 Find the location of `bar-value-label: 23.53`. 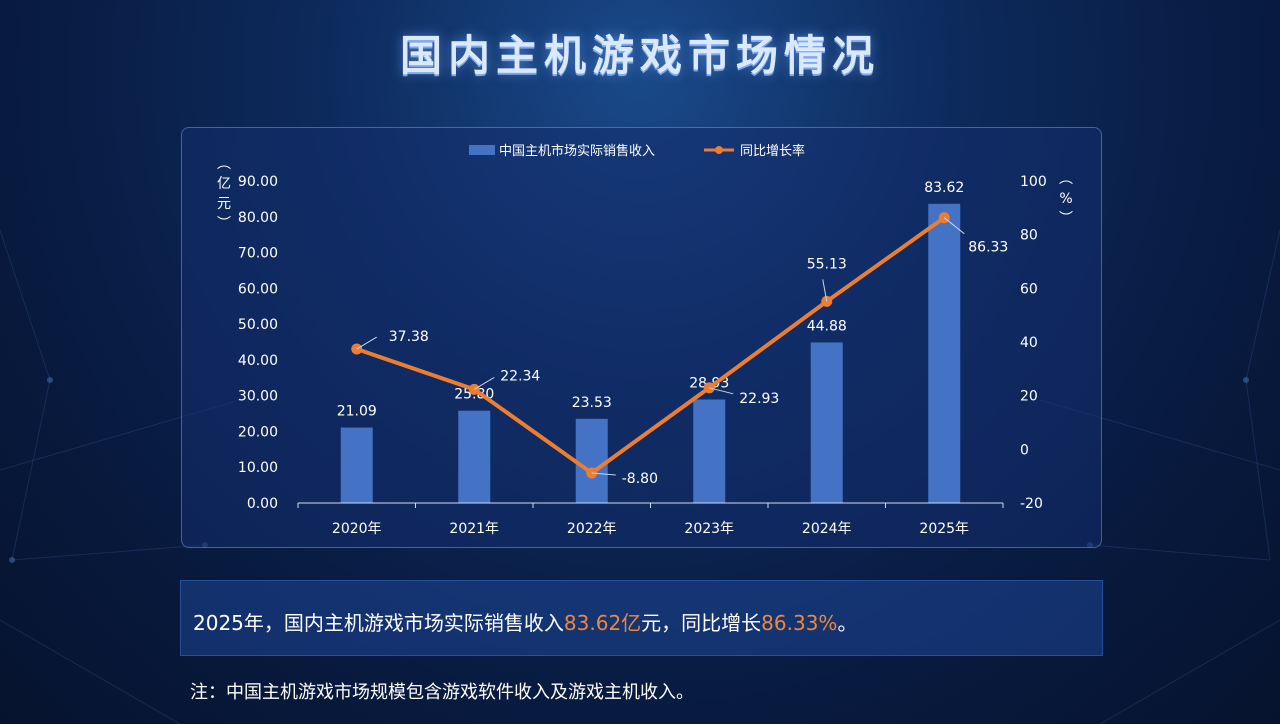

bar-value-label: 23.53 is located at coordinates (592, 403).